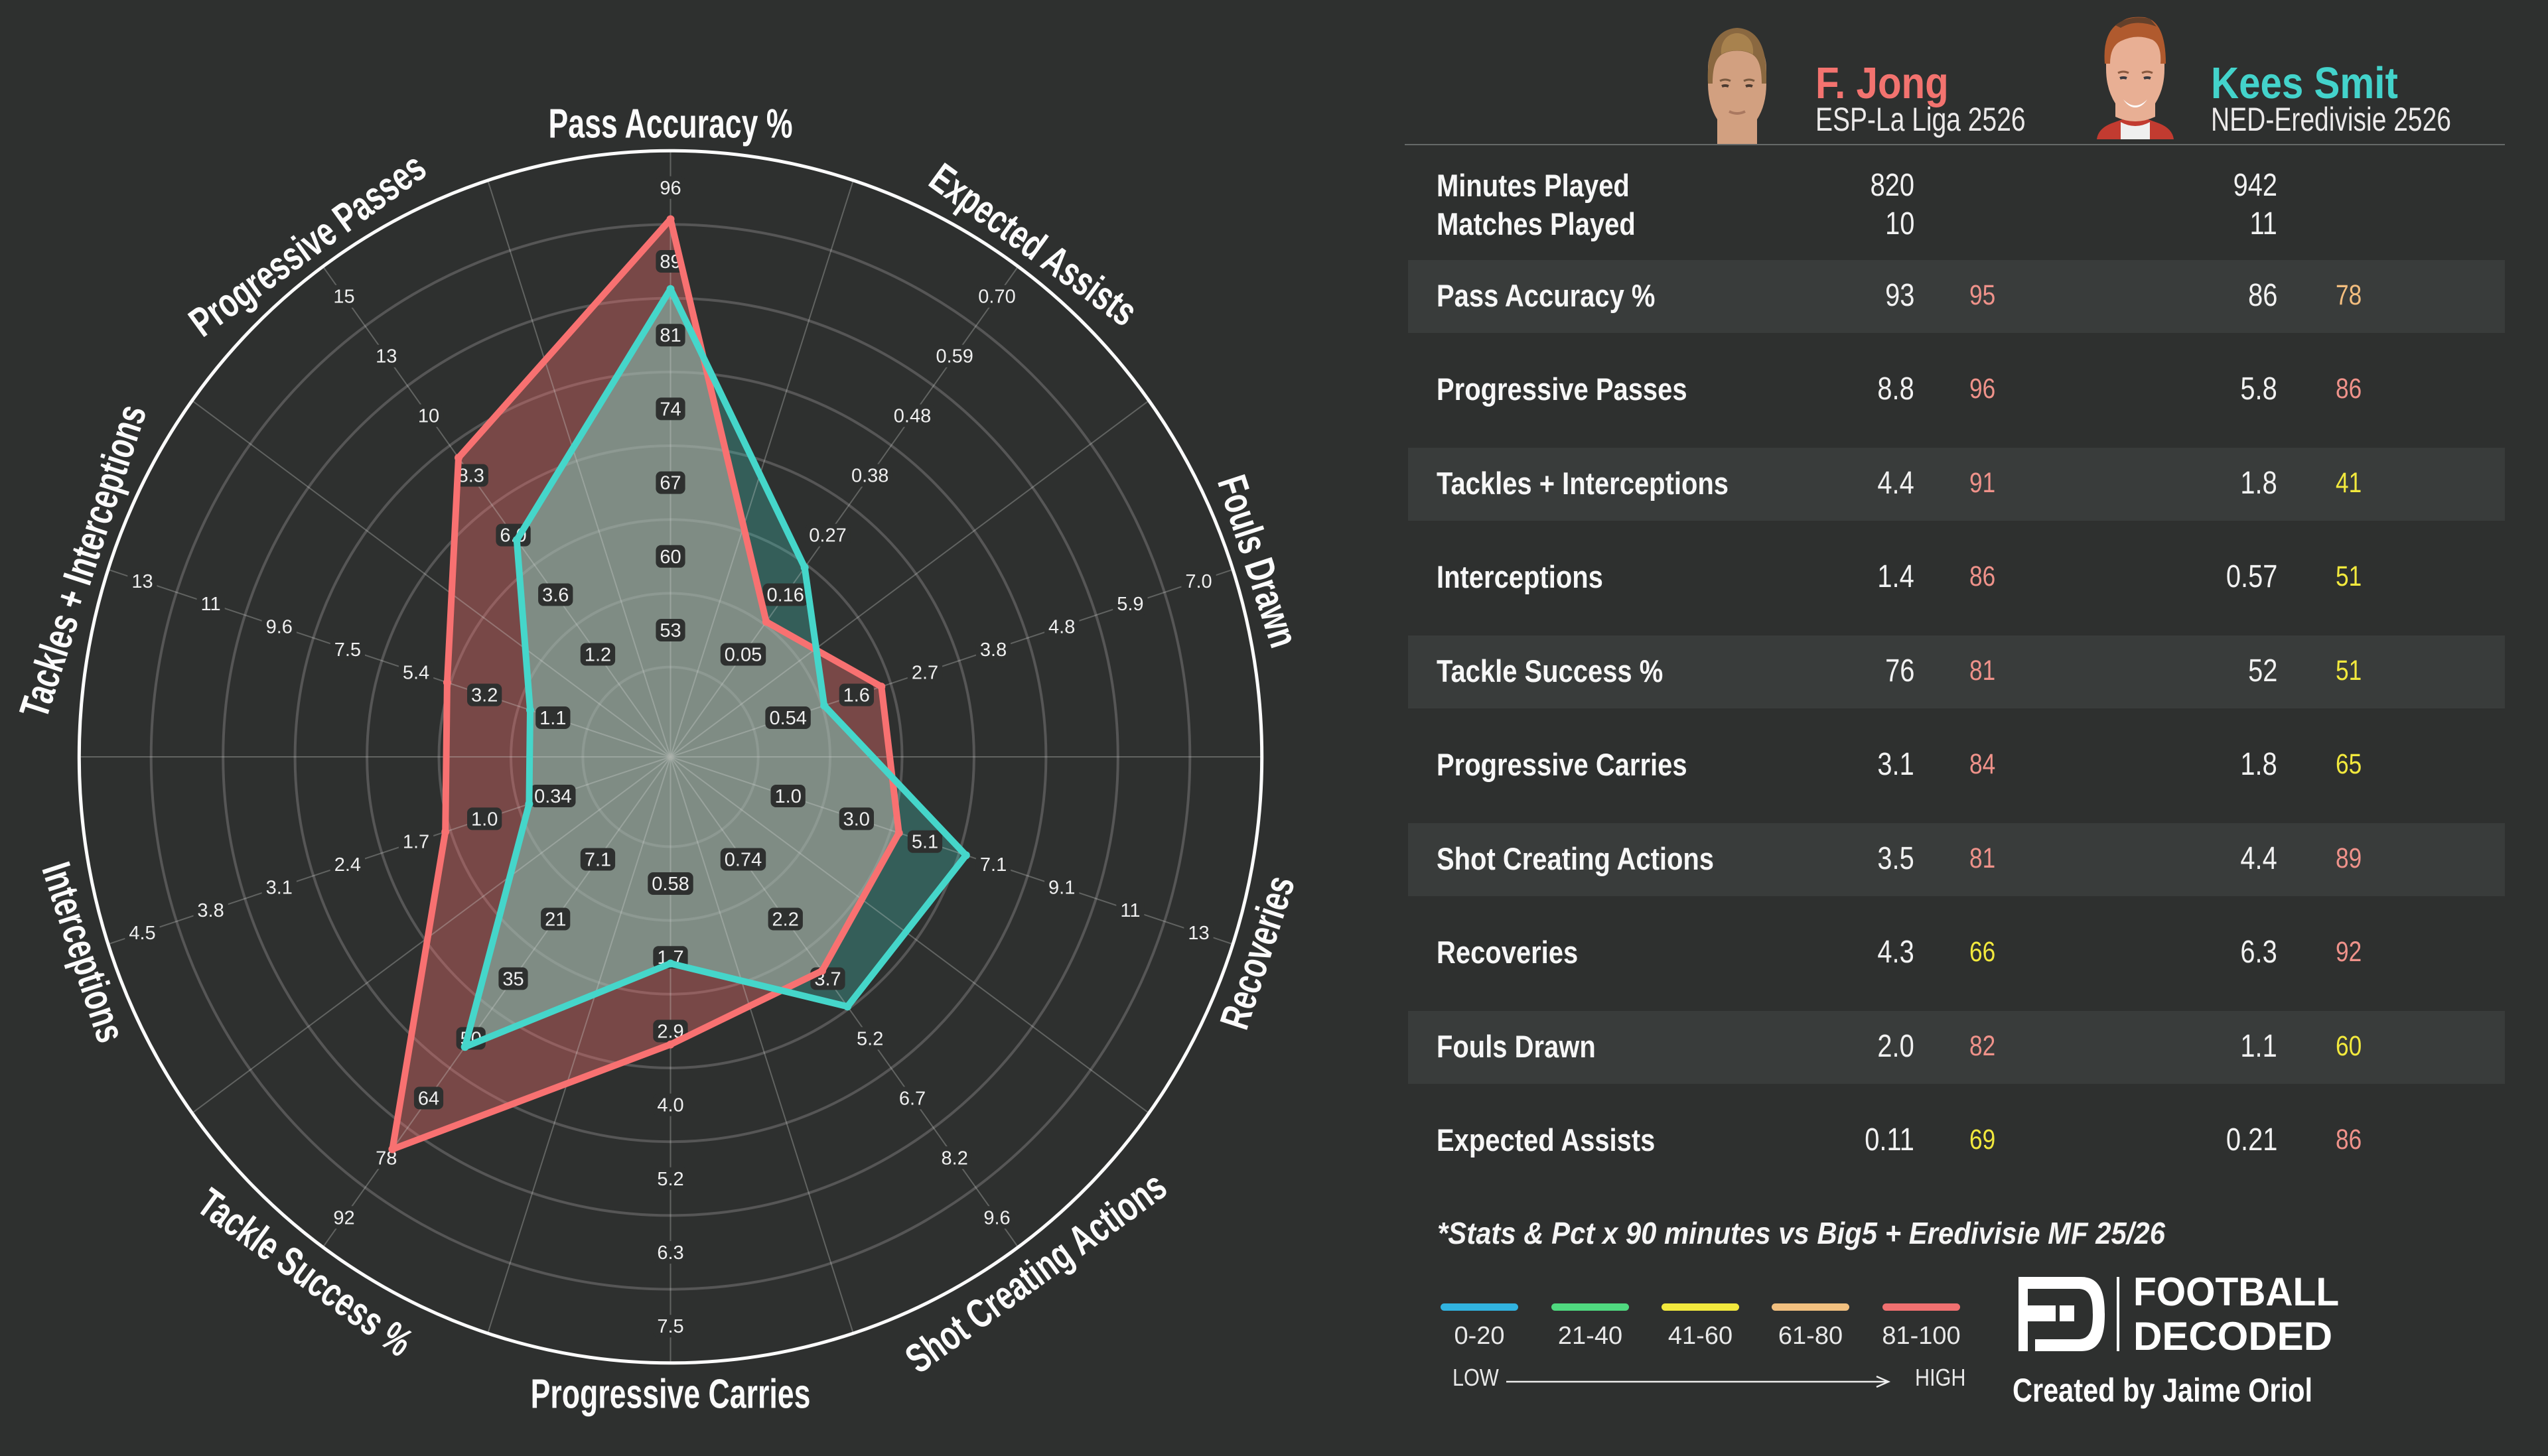 The image size is (2548, 1456). Describe the element at coordinates (913, 1098) in the screenshot. I see `svg-text: 6.7` at that location.